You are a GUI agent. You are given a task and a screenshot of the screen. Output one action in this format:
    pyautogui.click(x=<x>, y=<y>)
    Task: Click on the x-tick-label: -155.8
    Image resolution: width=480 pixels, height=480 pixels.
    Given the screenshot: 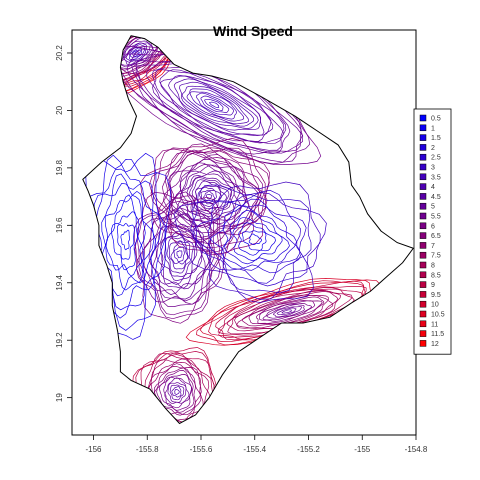 What is the action you would take?
    pyautogui.click(x=147, y=449)
    